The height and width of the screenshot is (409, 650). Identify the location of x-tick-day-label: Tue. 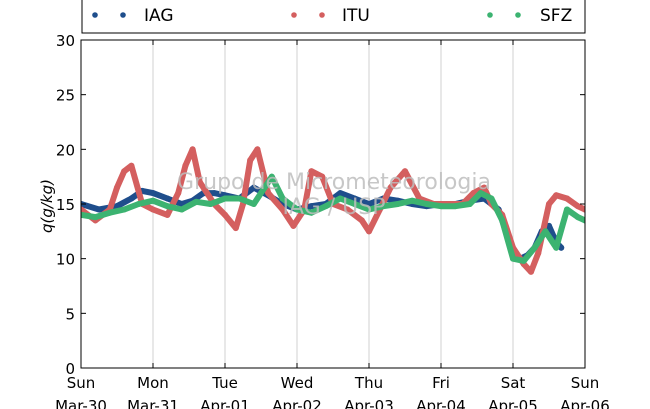
(224, 383).